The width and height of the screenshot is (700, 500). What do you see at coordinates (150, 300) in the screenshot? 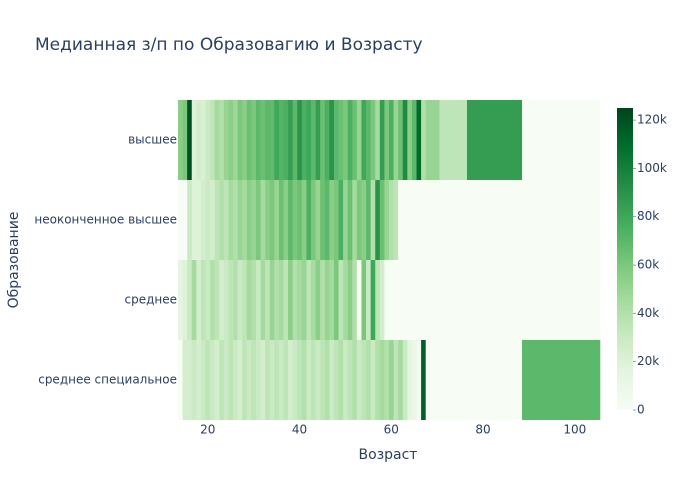
I see `y-tick-label: среднее` at bounding box center [150, 300].